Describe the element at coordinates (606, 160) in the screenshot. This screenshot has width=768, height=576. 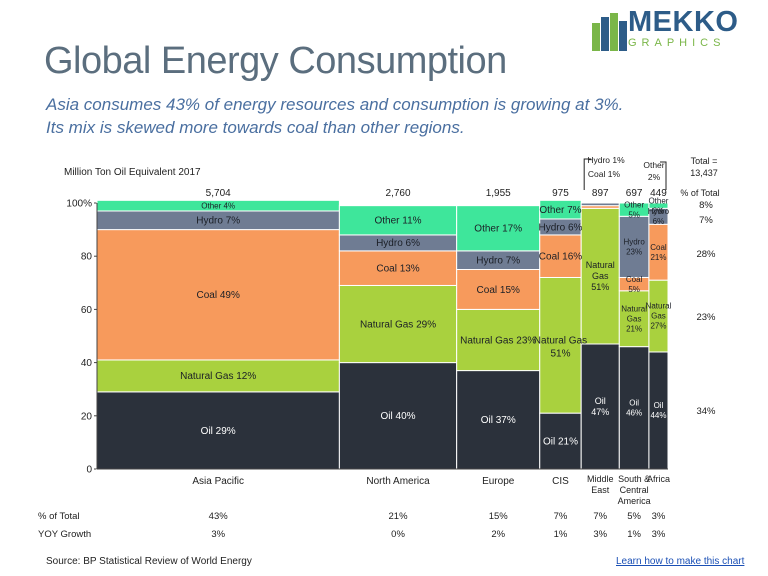
I see `callout-hydro-label: Hydro 1%` at that location.